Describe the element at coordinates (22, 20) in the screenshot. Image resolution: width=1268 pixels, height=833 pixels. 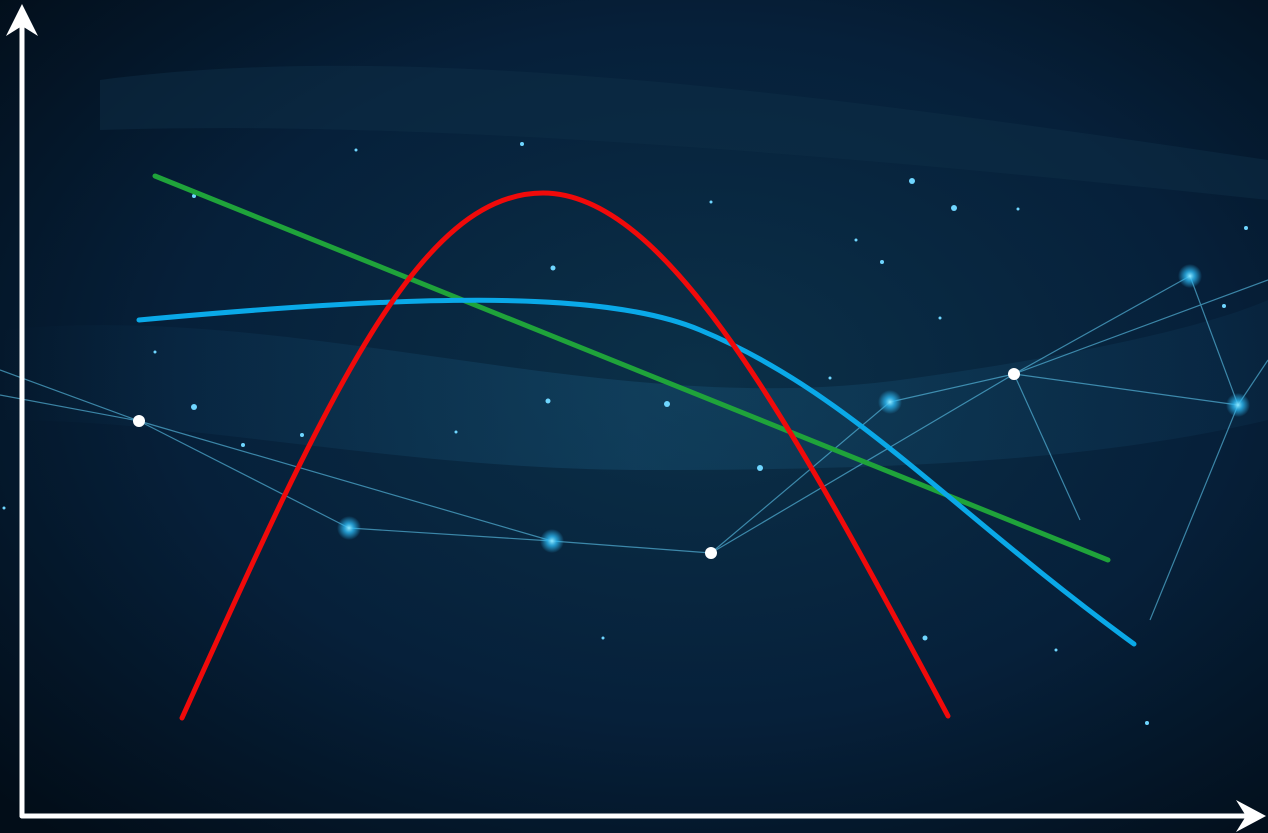
I see `y-axis-arrow` at that location.